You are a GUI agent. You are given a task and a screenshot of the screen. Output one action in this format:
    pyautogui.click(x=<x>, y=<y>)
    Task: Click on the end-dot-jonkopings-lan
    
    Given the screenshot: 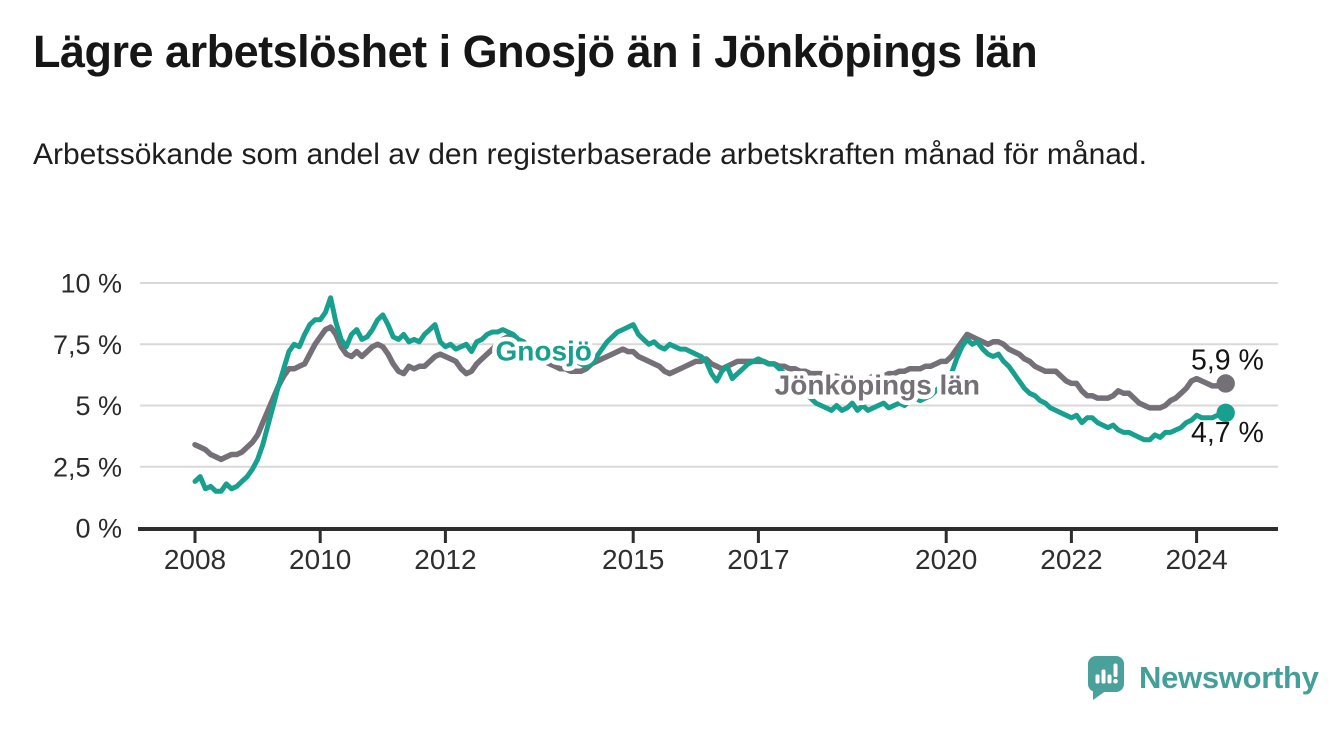 What is the action you would take?
    pyautogui.click(x=1225, y=383)
    